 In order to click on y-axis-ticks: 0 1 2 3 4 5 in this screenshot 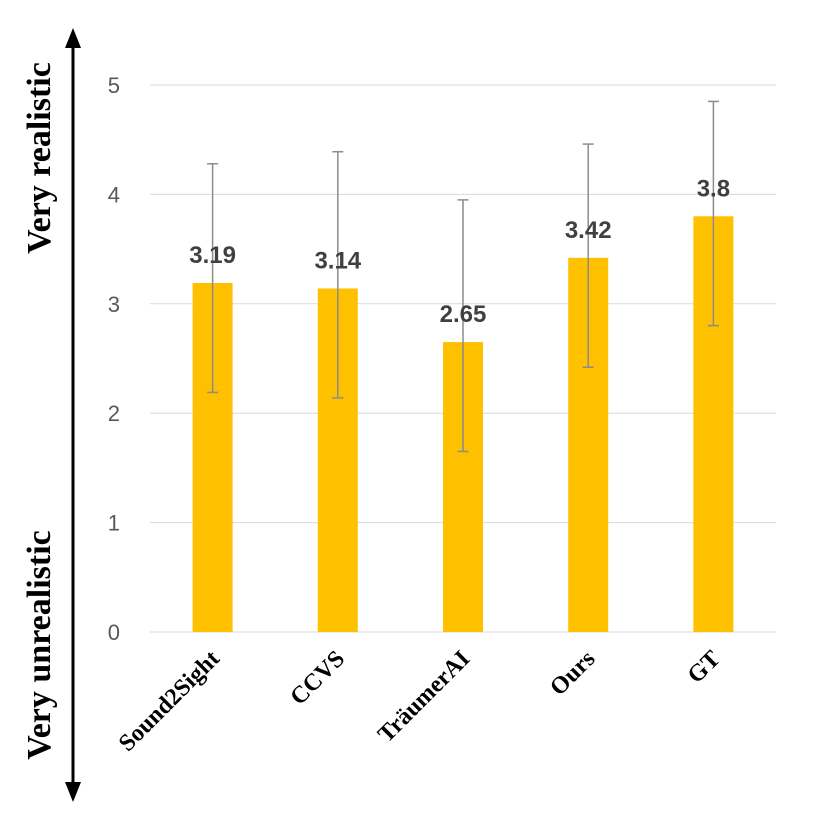, I will do `click(114, 359)`.